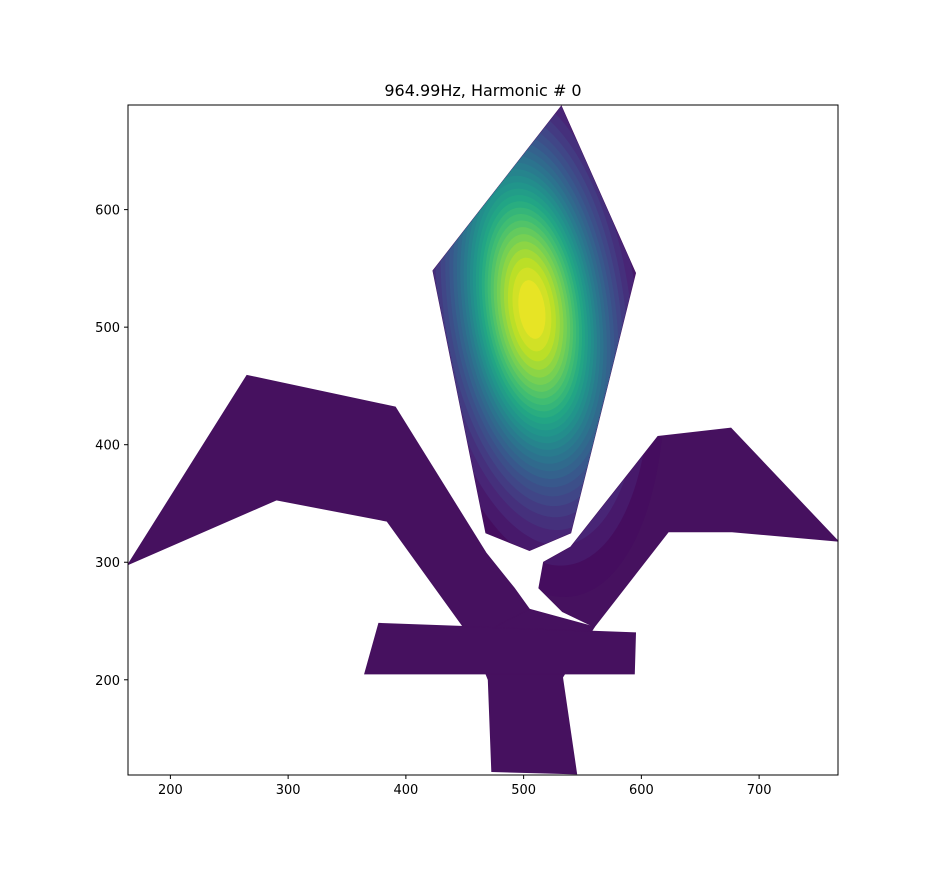 The height and width of the screenshot is (871, 942). Describe the element at coordinates (170, 790) in the screenshot. I see `x-tick-label: 200` at that location.